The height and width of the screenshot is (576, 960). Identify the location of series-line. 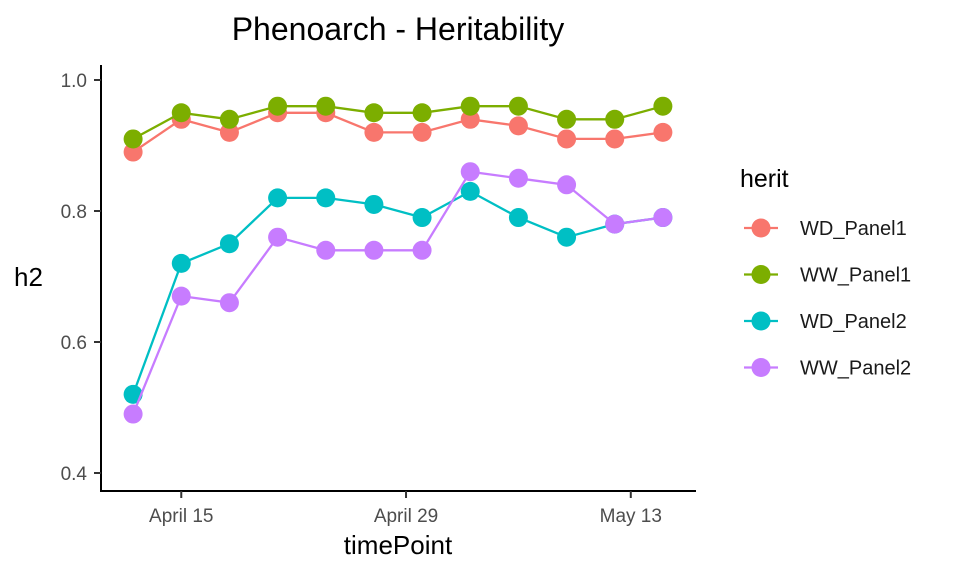
(398, 122).